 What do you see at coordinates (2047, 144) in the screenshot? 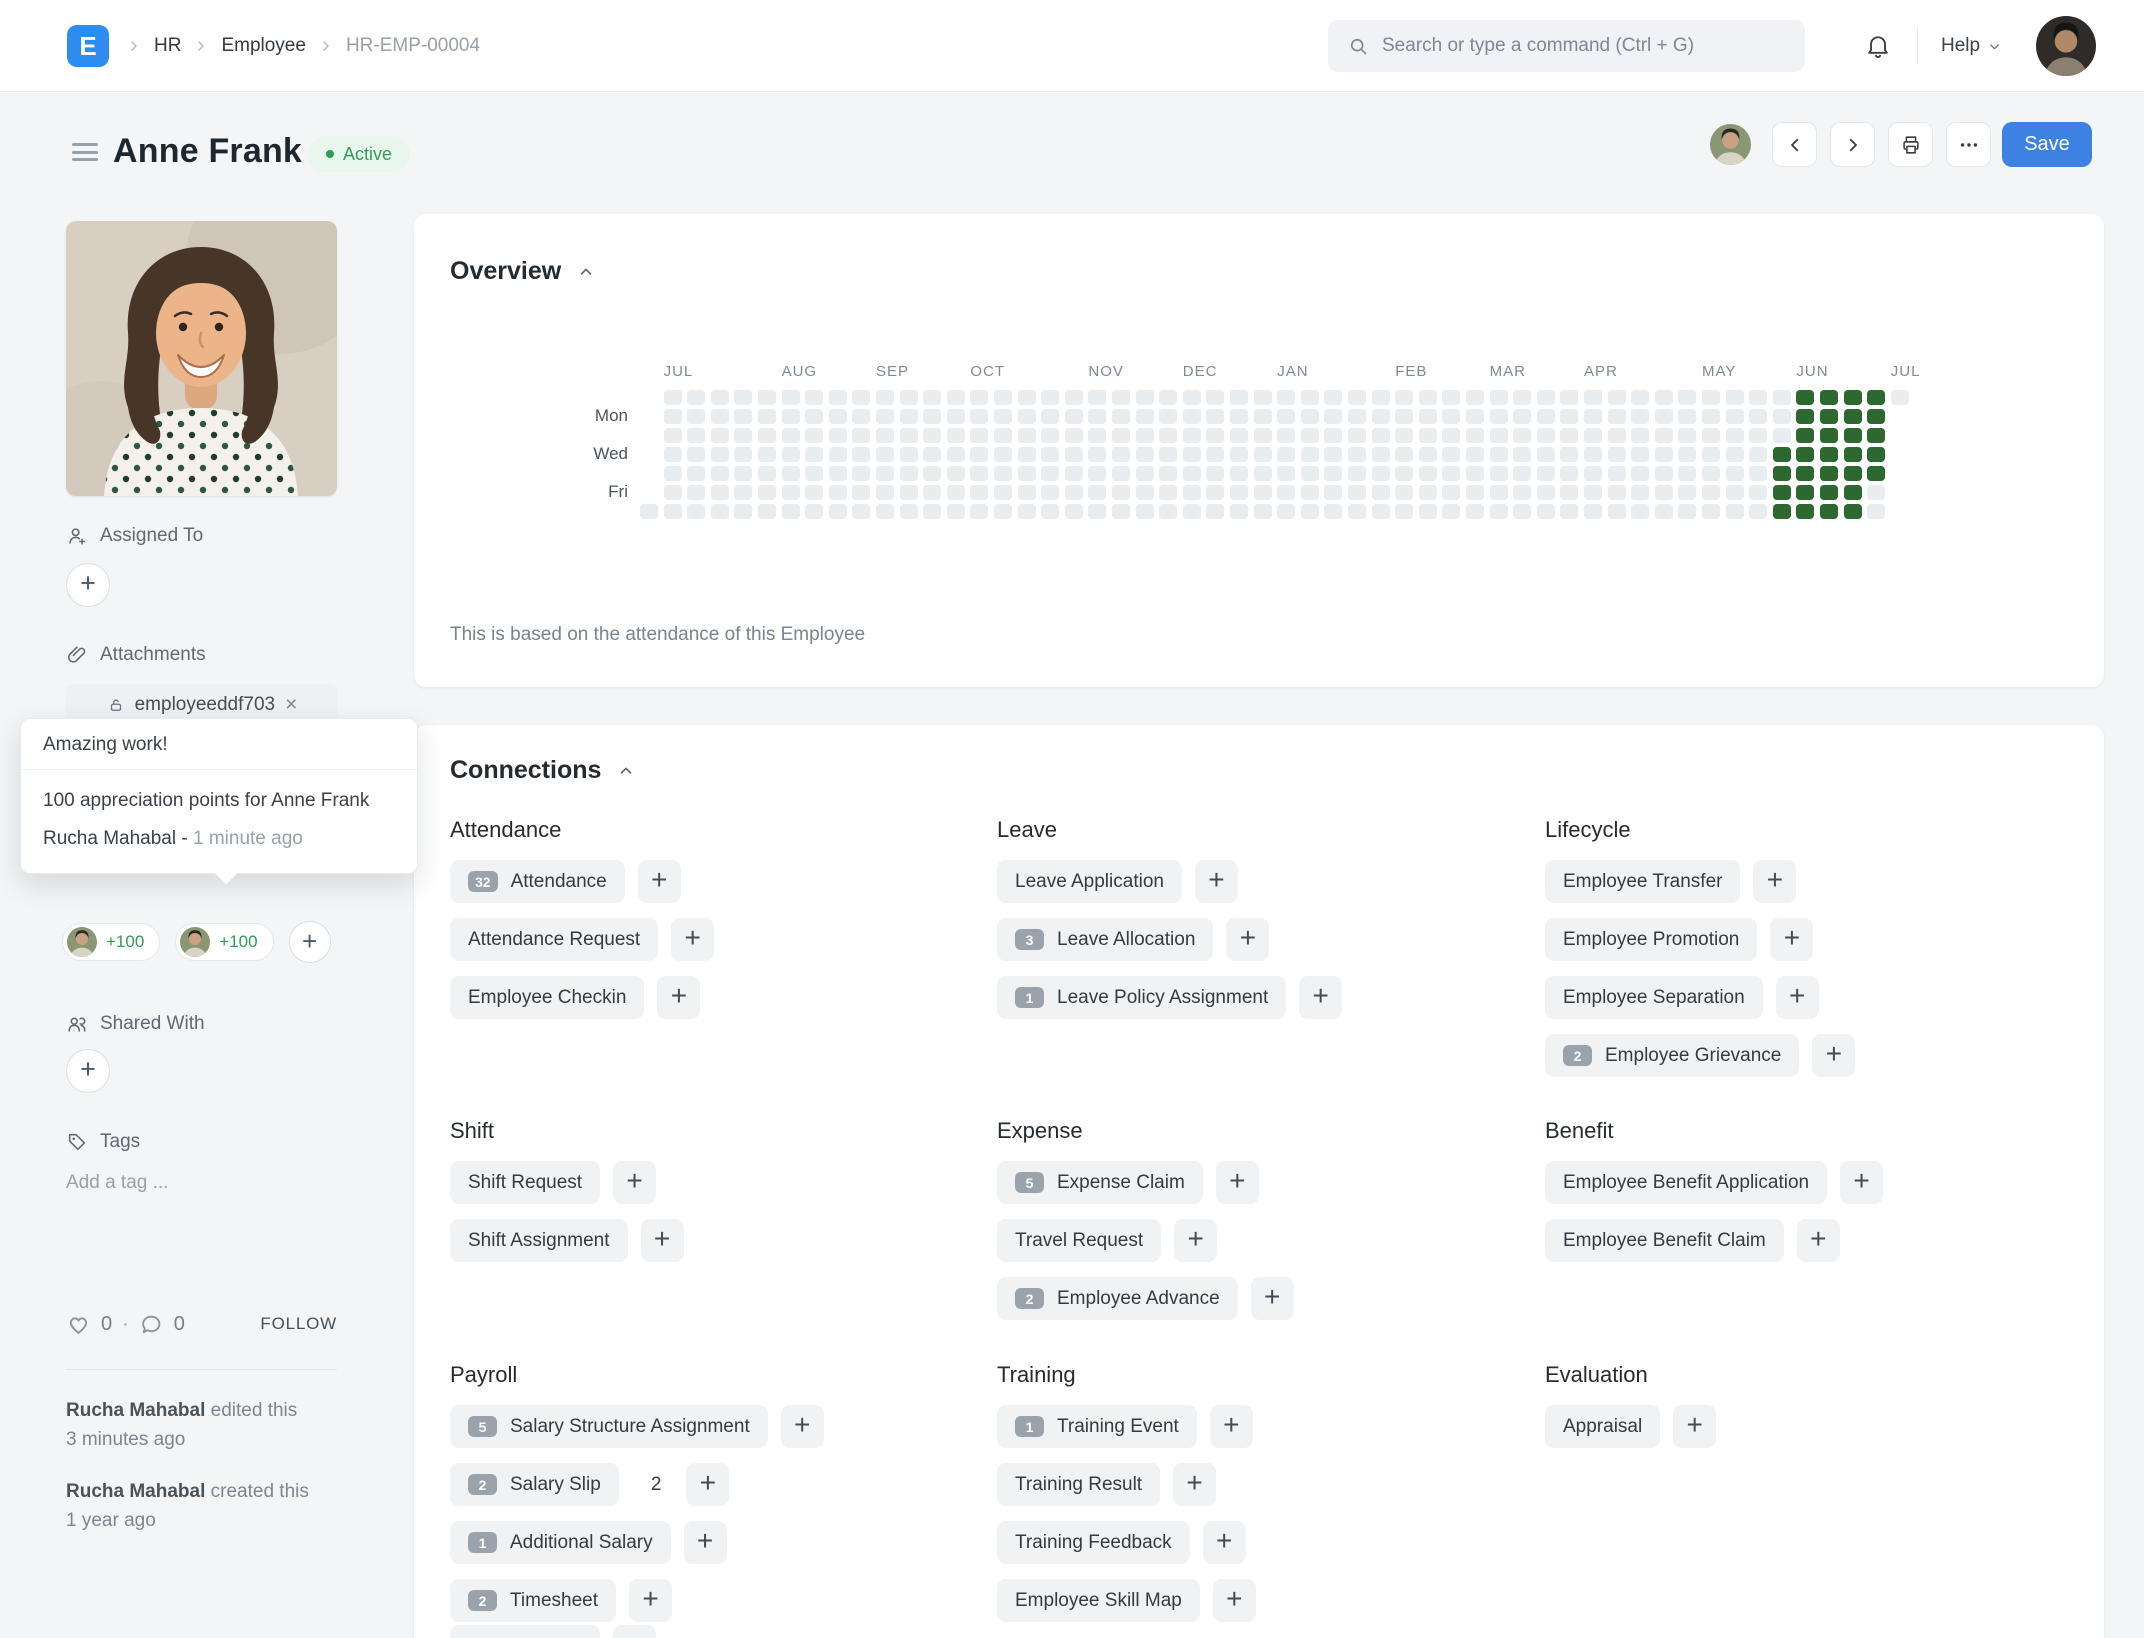
I see `save-button: Save` at bounding box center [2047, 144].